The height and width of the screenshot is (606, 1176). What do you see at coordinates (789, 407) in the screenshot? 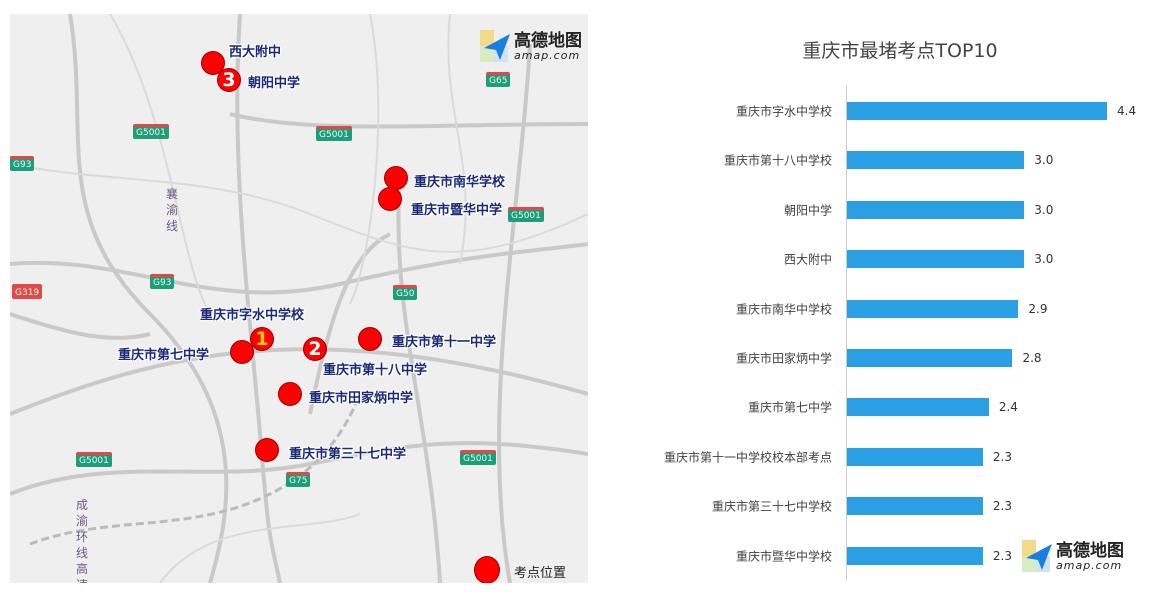
I see `category-label: 重庆市第七中学` at bounding box center [789, 407].